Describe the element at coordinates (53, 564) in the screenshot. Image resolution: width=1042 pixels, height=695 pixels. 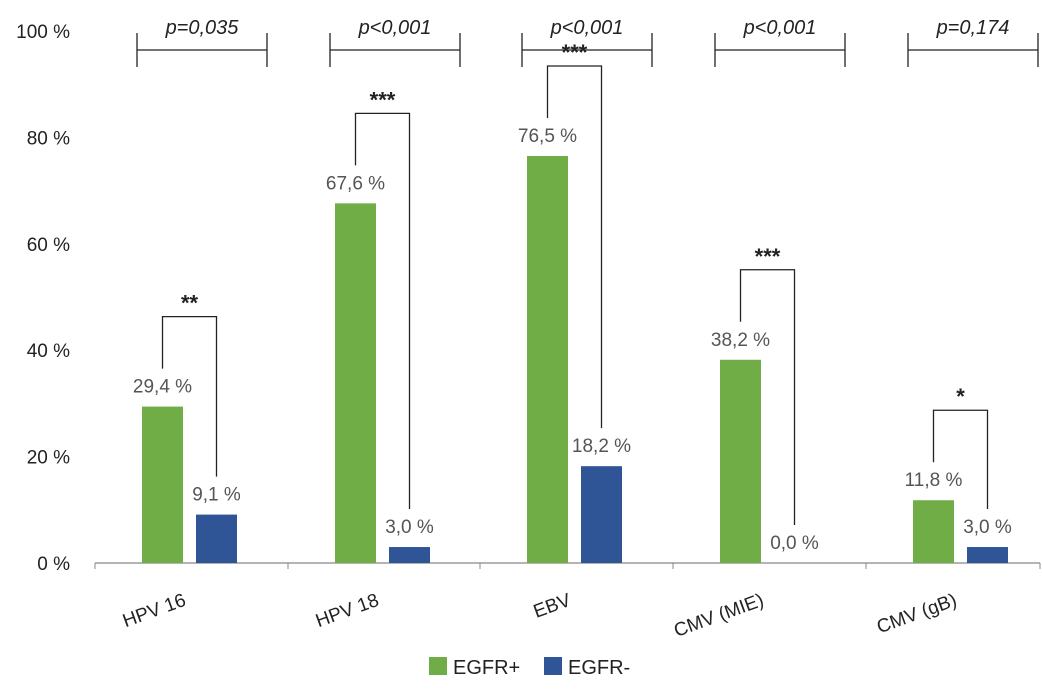
I see `y-tick-label: 0 %` at that location.